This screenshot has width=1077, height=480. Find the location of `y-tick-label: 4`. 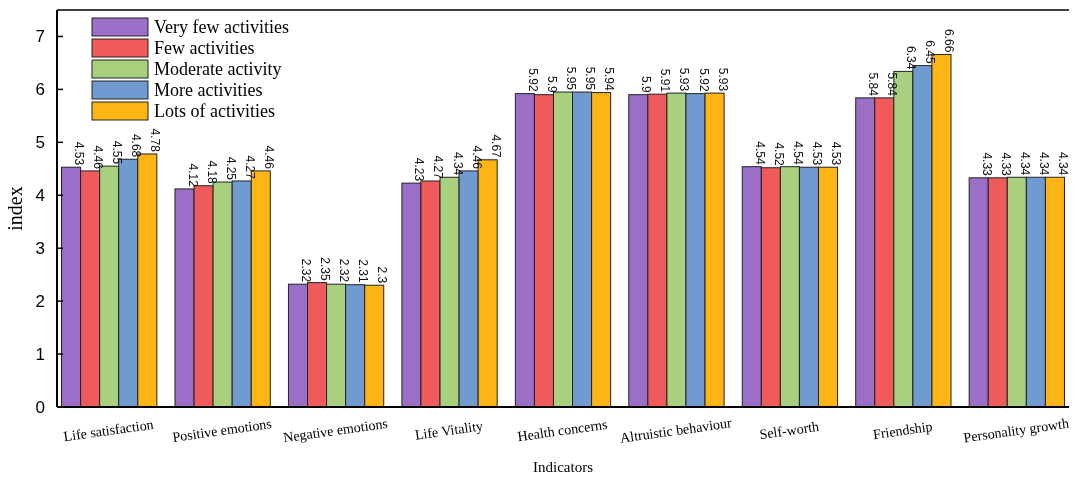

y-tick-label: 4 is located at coordinates (40, 196).